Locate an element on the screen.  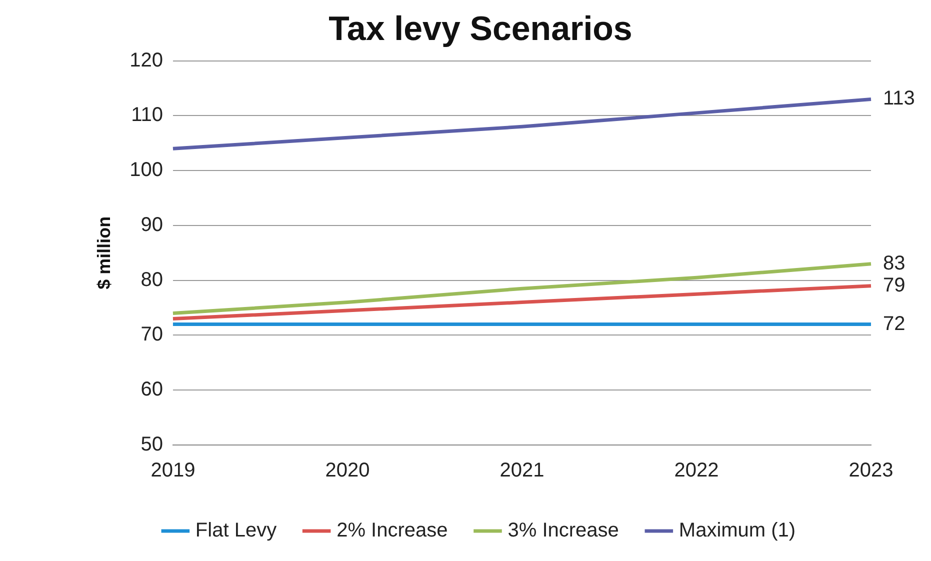
legend-label: 3% Increase is located at coordinates (563, 531).